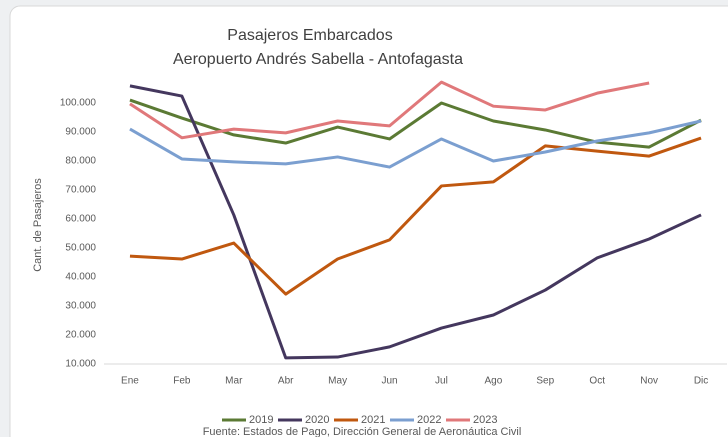  What do you see at coordinates (80, 306) in the screenshot?
I see `y-tick-label: 30.000` at bounding box center [80, 306].